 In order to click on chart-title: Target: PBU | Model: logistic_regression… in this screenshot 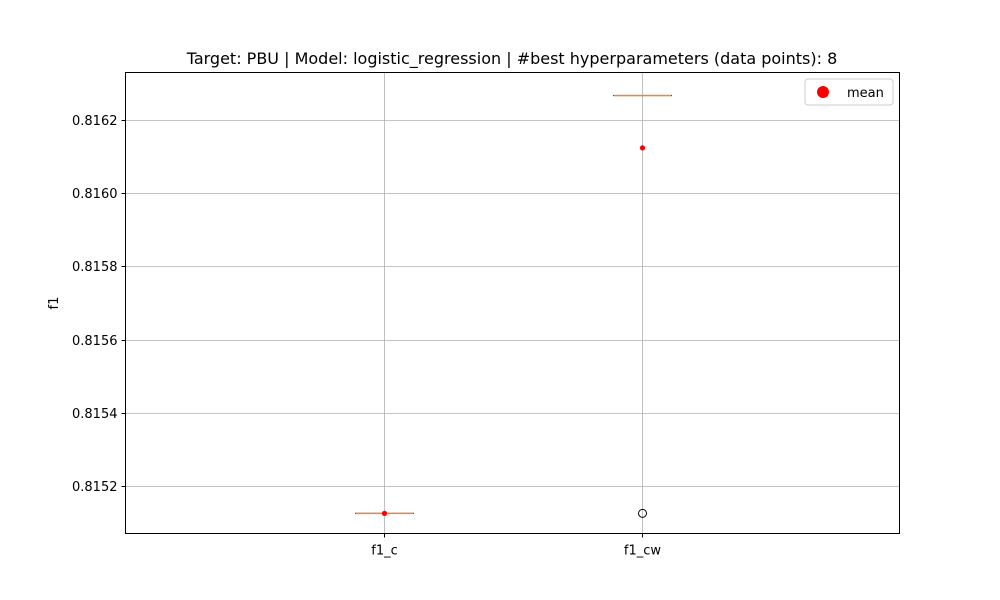, I will do `click(512, 59)`.